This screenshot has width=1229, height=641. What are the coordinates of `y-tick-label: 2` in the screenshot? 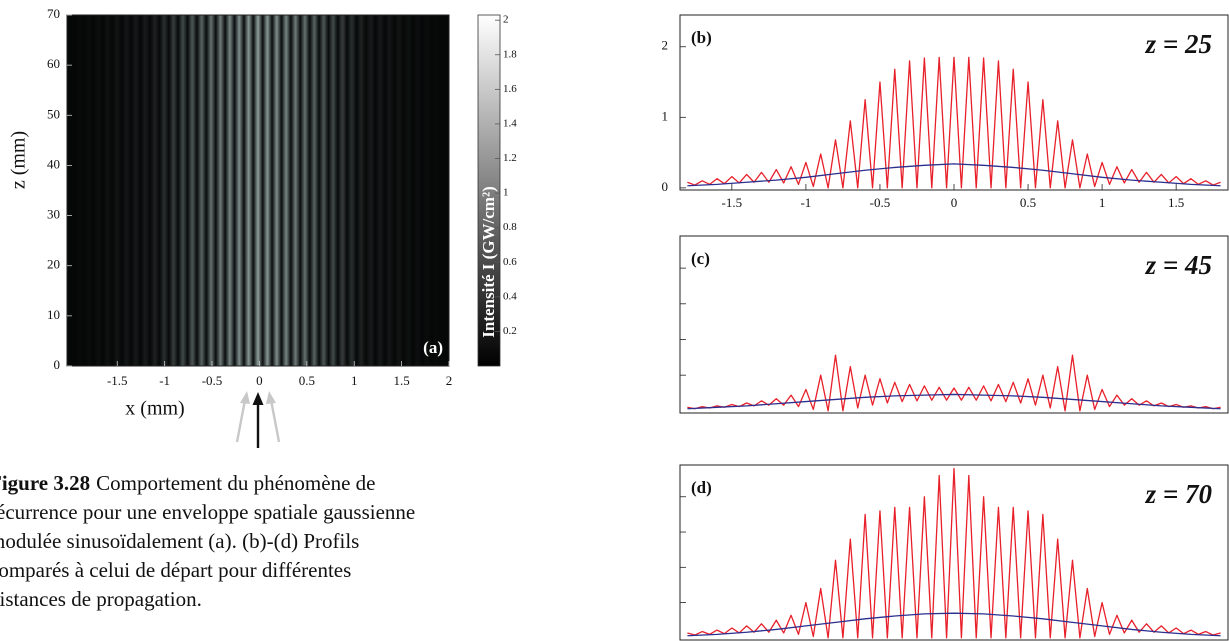 It's located at (665, 45).